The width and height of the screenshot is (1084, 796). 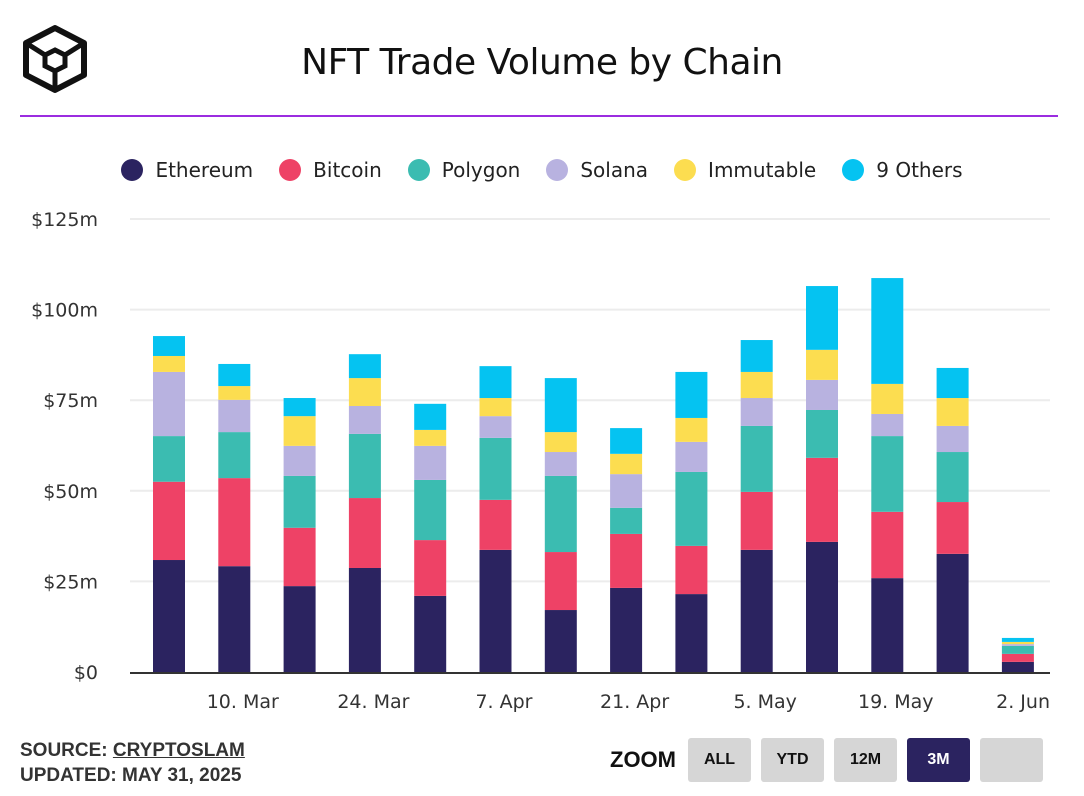 I want to click on x-tick-label: 21. Apr, so click(x=634, y=702).